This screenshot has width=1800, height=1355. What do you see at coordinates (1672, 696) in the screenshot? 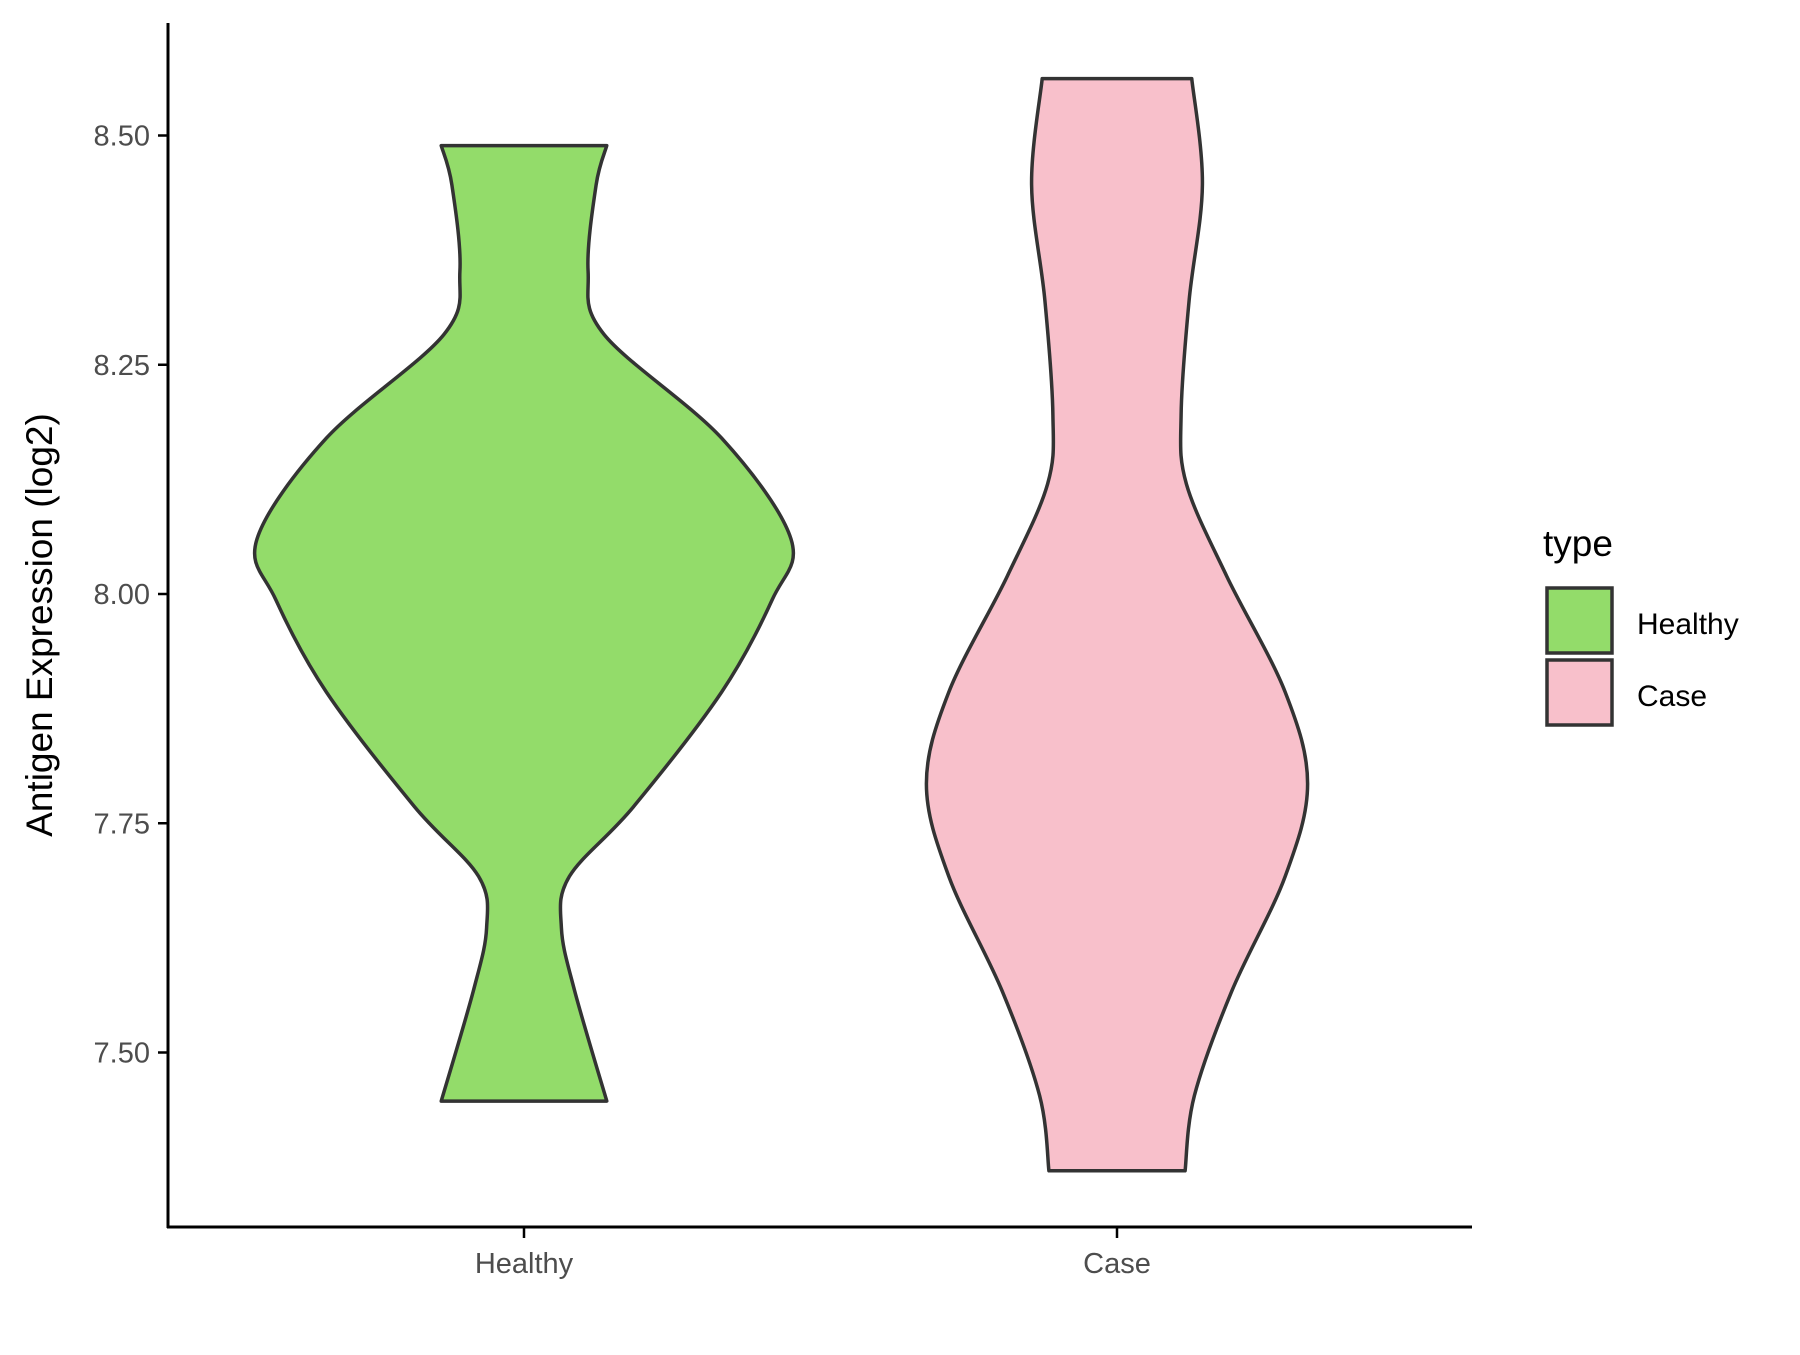
I see `legend-label-case: Case` at bounding box center [1672, 696].